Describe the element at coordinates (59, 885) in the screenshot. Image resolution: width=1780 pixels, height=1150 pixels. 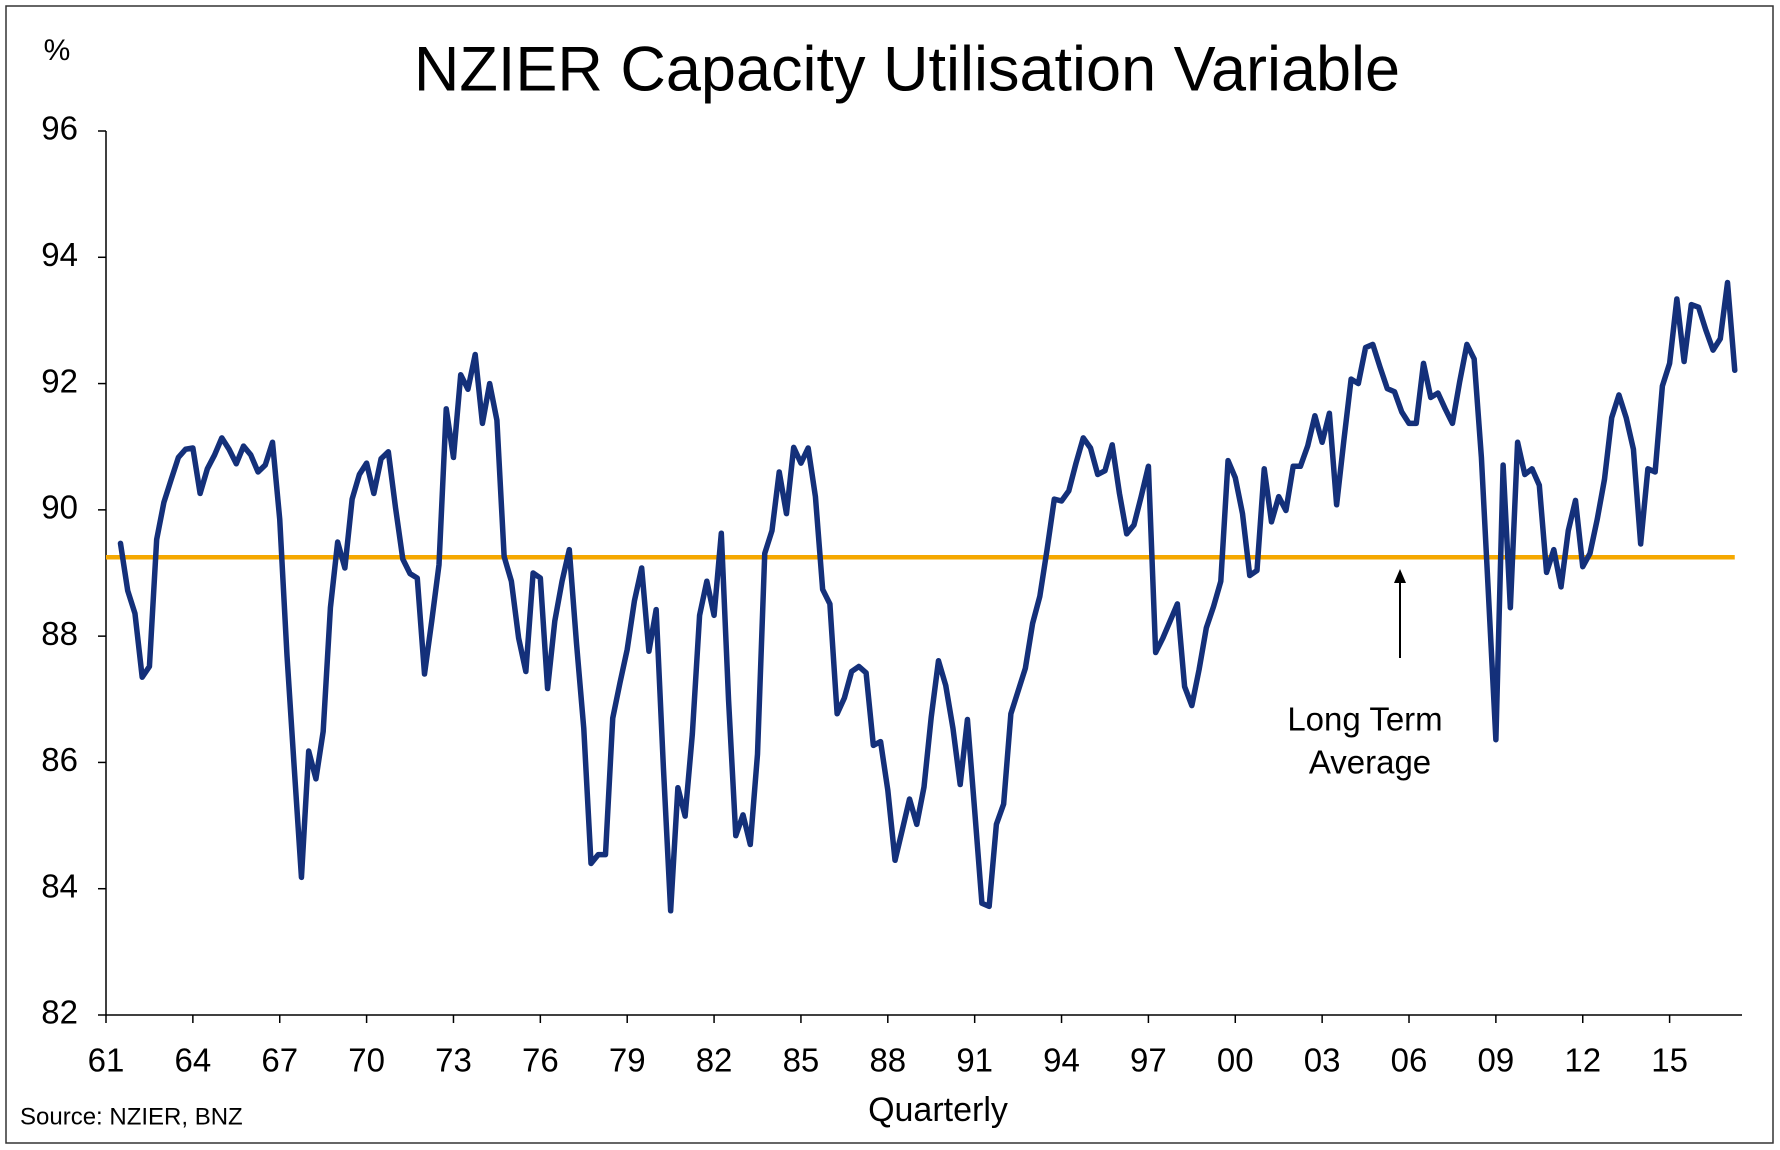
I see `y-tick-label: 84` at that location.